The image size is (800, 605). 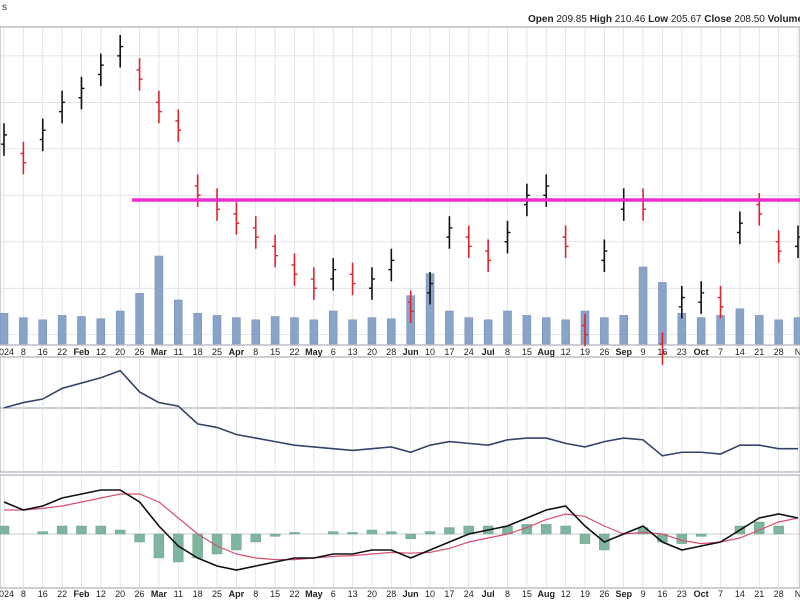 What do you see at coordinates (178, 594) in the screenshot?
I see `x-tick-label-bottom: 11` at bounding box center [178, 594].